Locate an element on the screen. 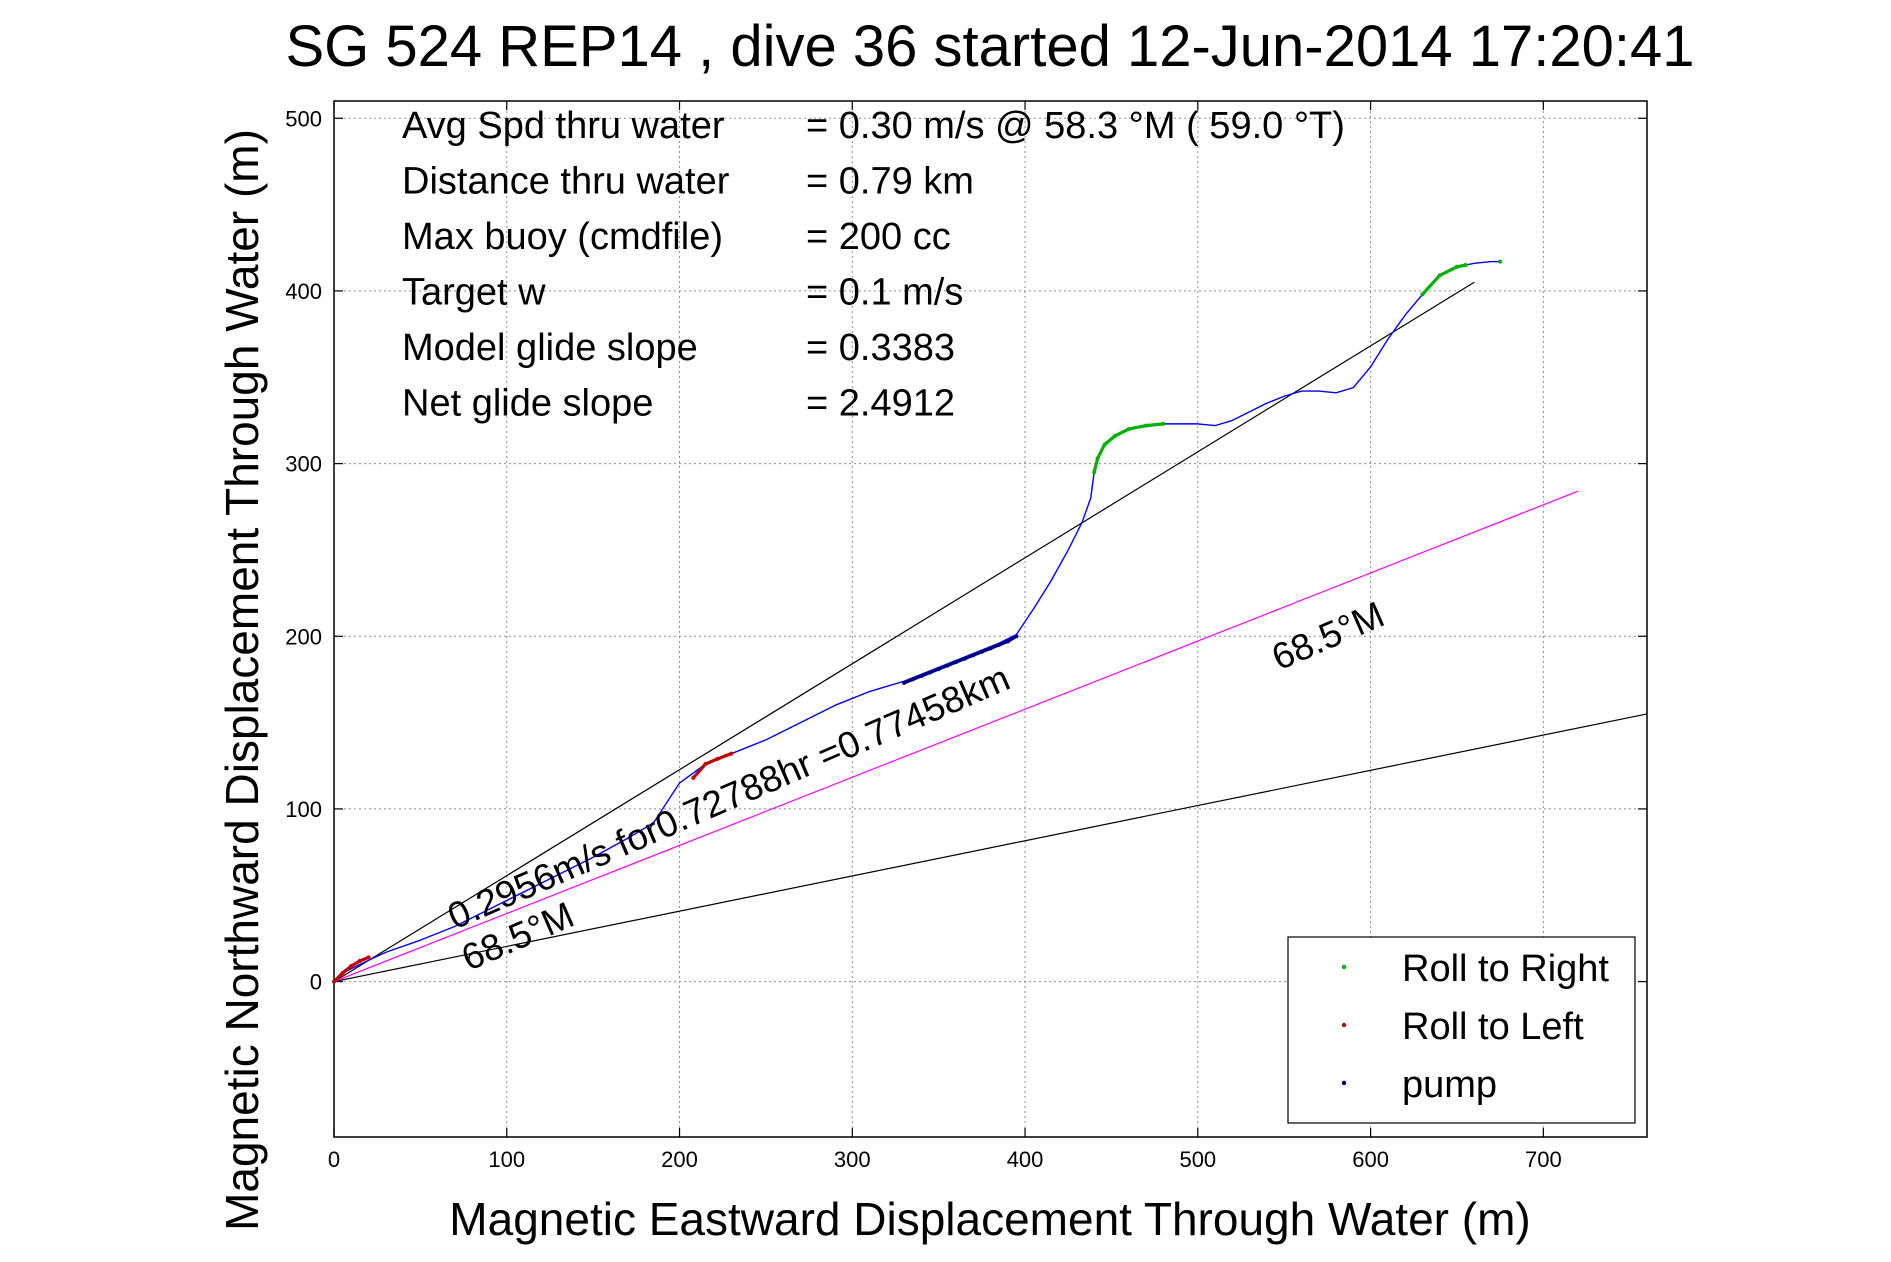 The width and height of the screenshot is (1891, 1262). stat-label: Max buoy (cmdfile) is located at coordinates (562, 237).